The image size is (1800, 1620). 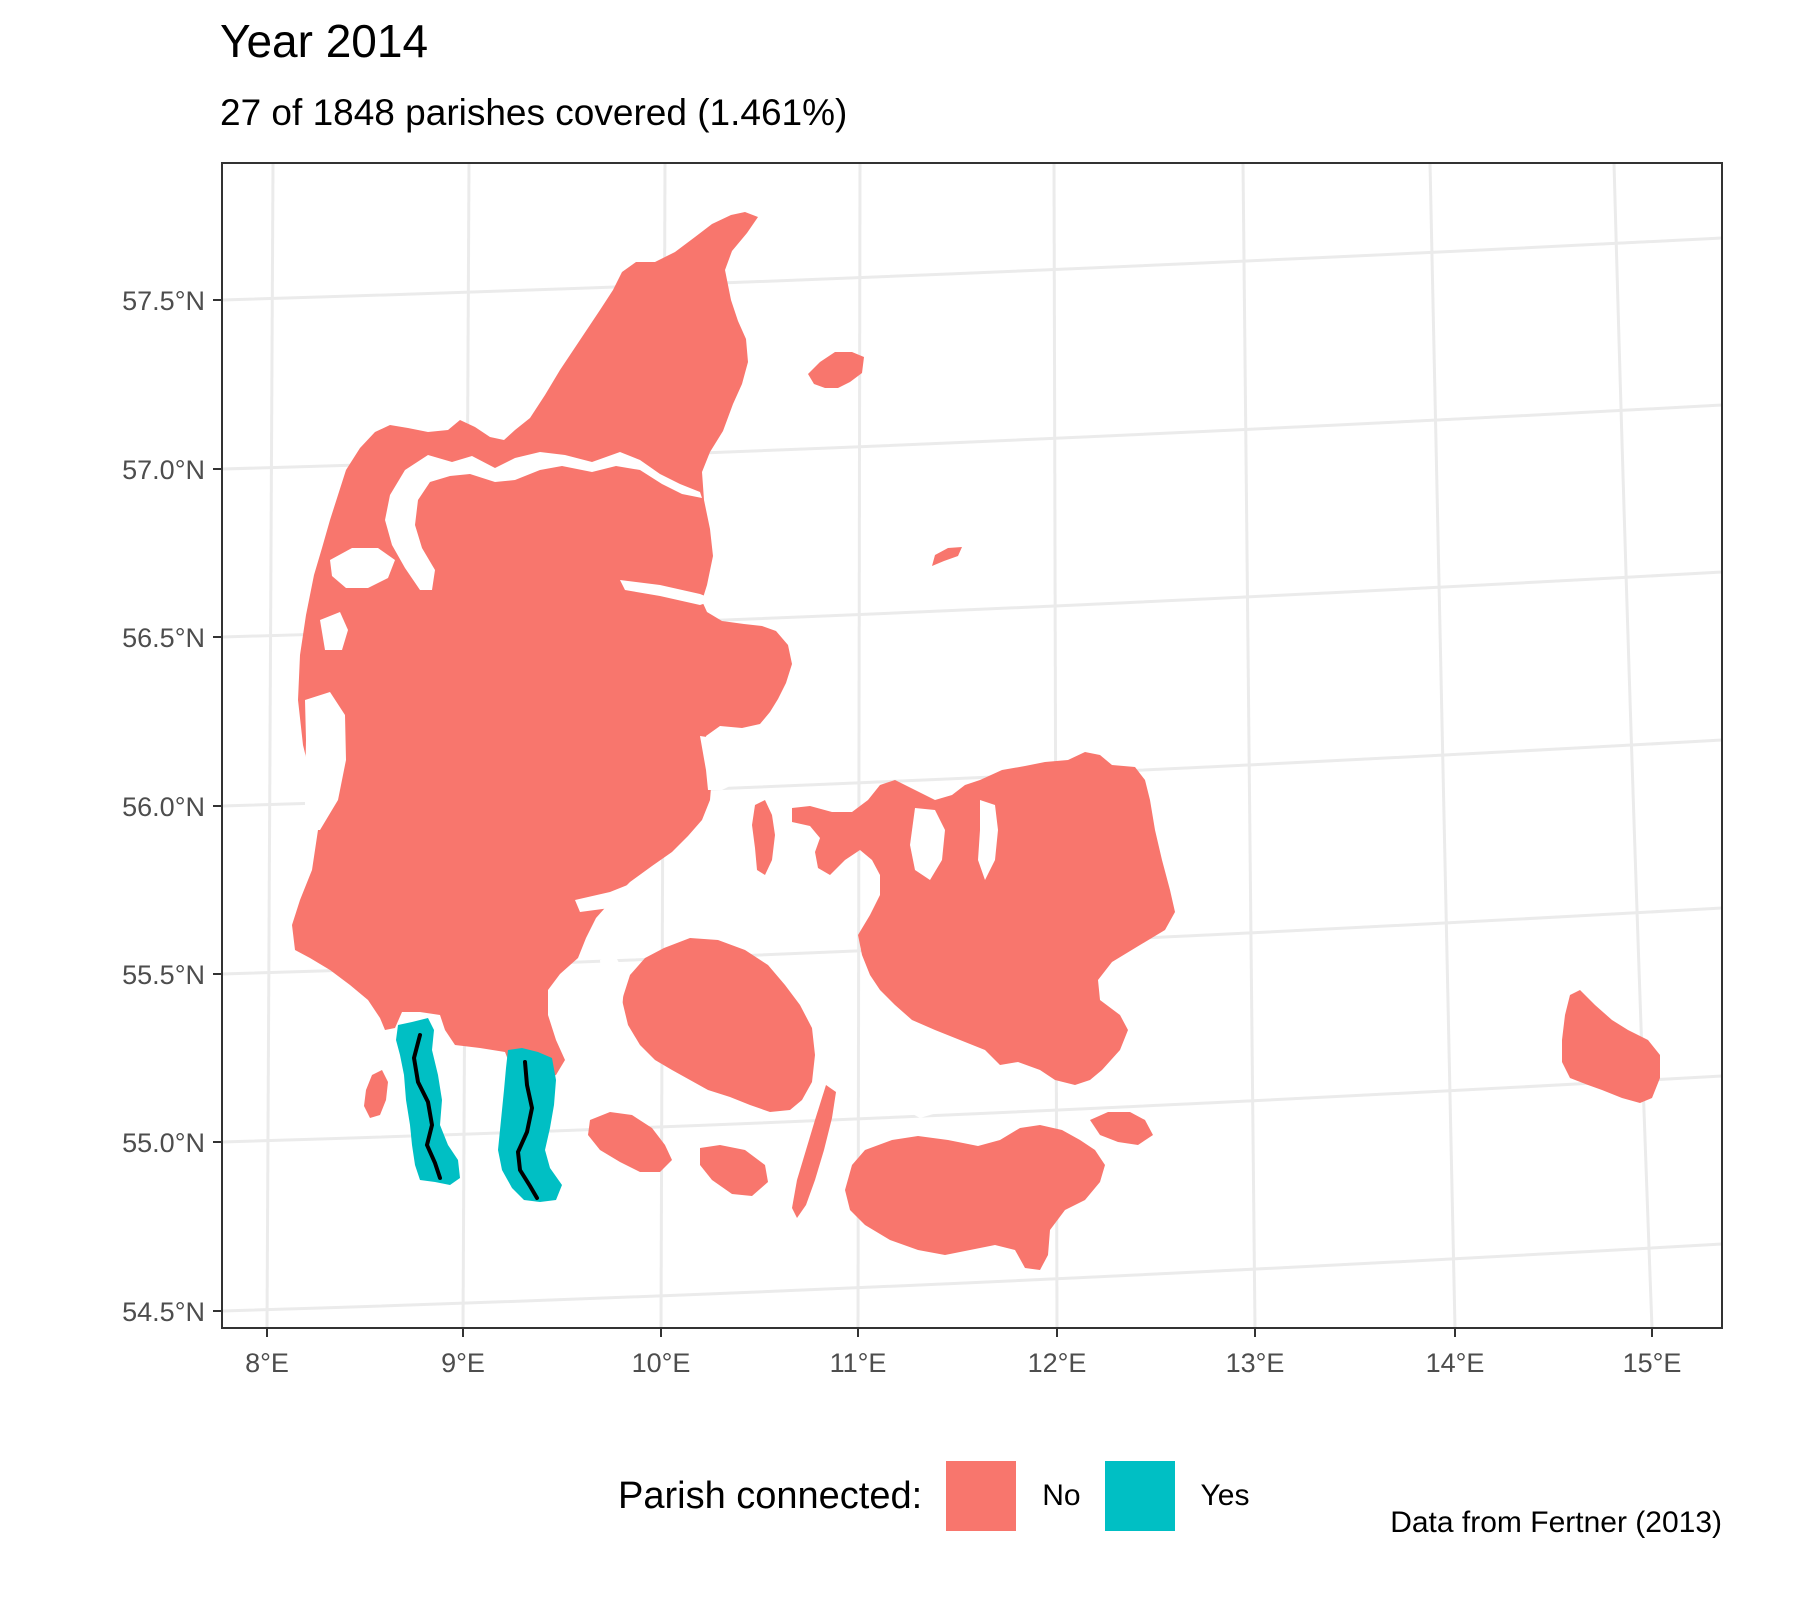 What do you see at coordinates (901, 1084) in the screenshot?
I see `smalandsfarvandet` at bounding box center [901, 1084].